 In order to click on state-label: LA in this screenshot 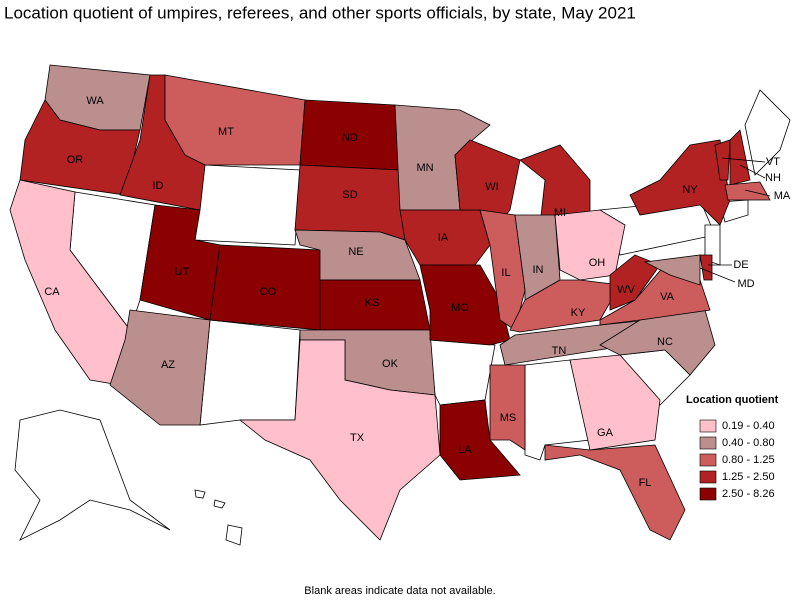, I will do `click(465, 450)`.